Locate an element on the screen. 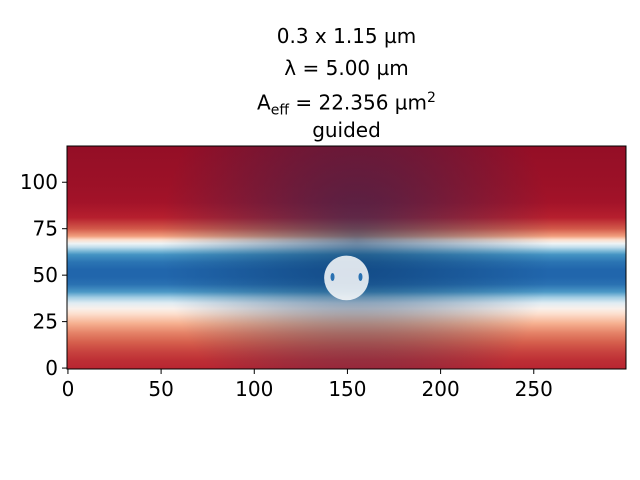  title-aeff-value: = 22.356 µm is located at coordinates (358, 102).